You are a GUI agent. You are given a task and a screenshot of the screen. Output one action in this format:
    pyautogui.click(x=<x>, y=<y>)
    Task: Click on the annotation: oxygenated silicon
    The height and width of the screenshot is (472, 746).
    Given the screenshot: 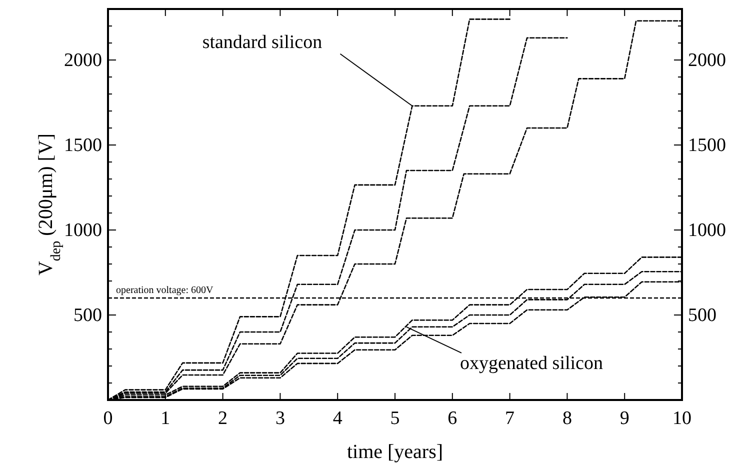 What is the action you would take?
    pyautogui.click(x=532, y=363)
    